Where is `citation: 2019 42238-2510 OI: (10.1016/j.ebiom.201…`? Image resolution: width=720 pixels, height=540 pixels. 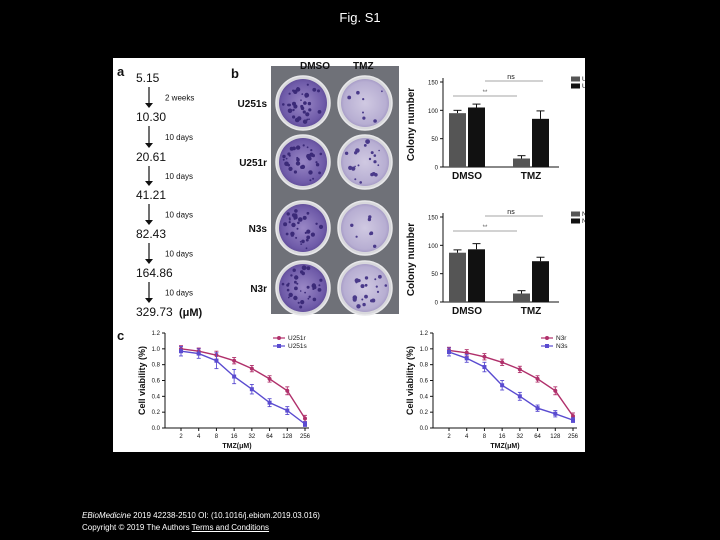
citation: 2019 42238-2510 OI: (10.1016/j.ebiom.201… is located at coordinates (225, 515).